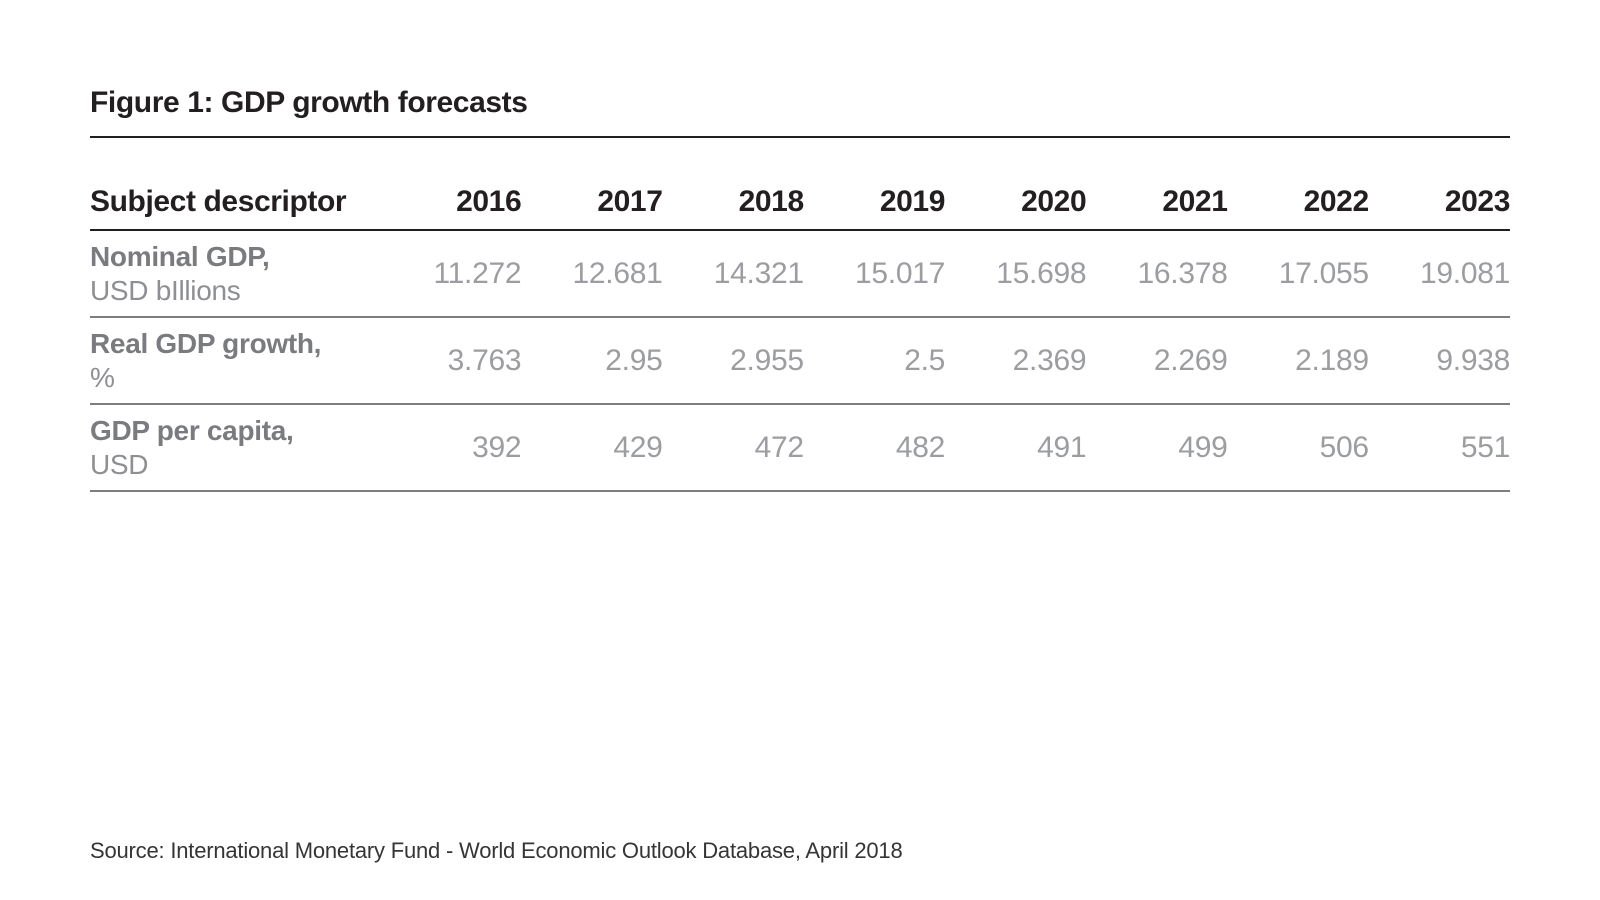  Describe the element at coordinates (1016, 195) in the screenshot. I see `column-header-2020: 2020` at that location.